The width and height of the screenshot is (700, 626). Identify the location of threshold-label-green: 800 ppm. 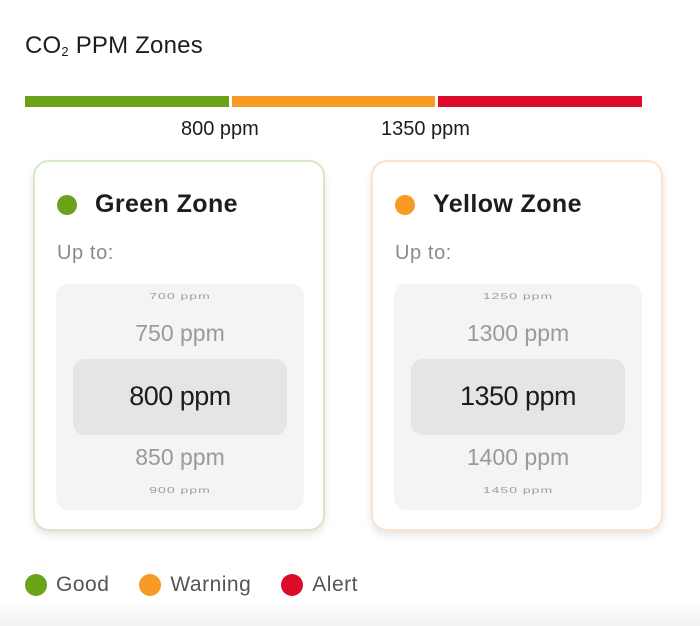
(220, 129).